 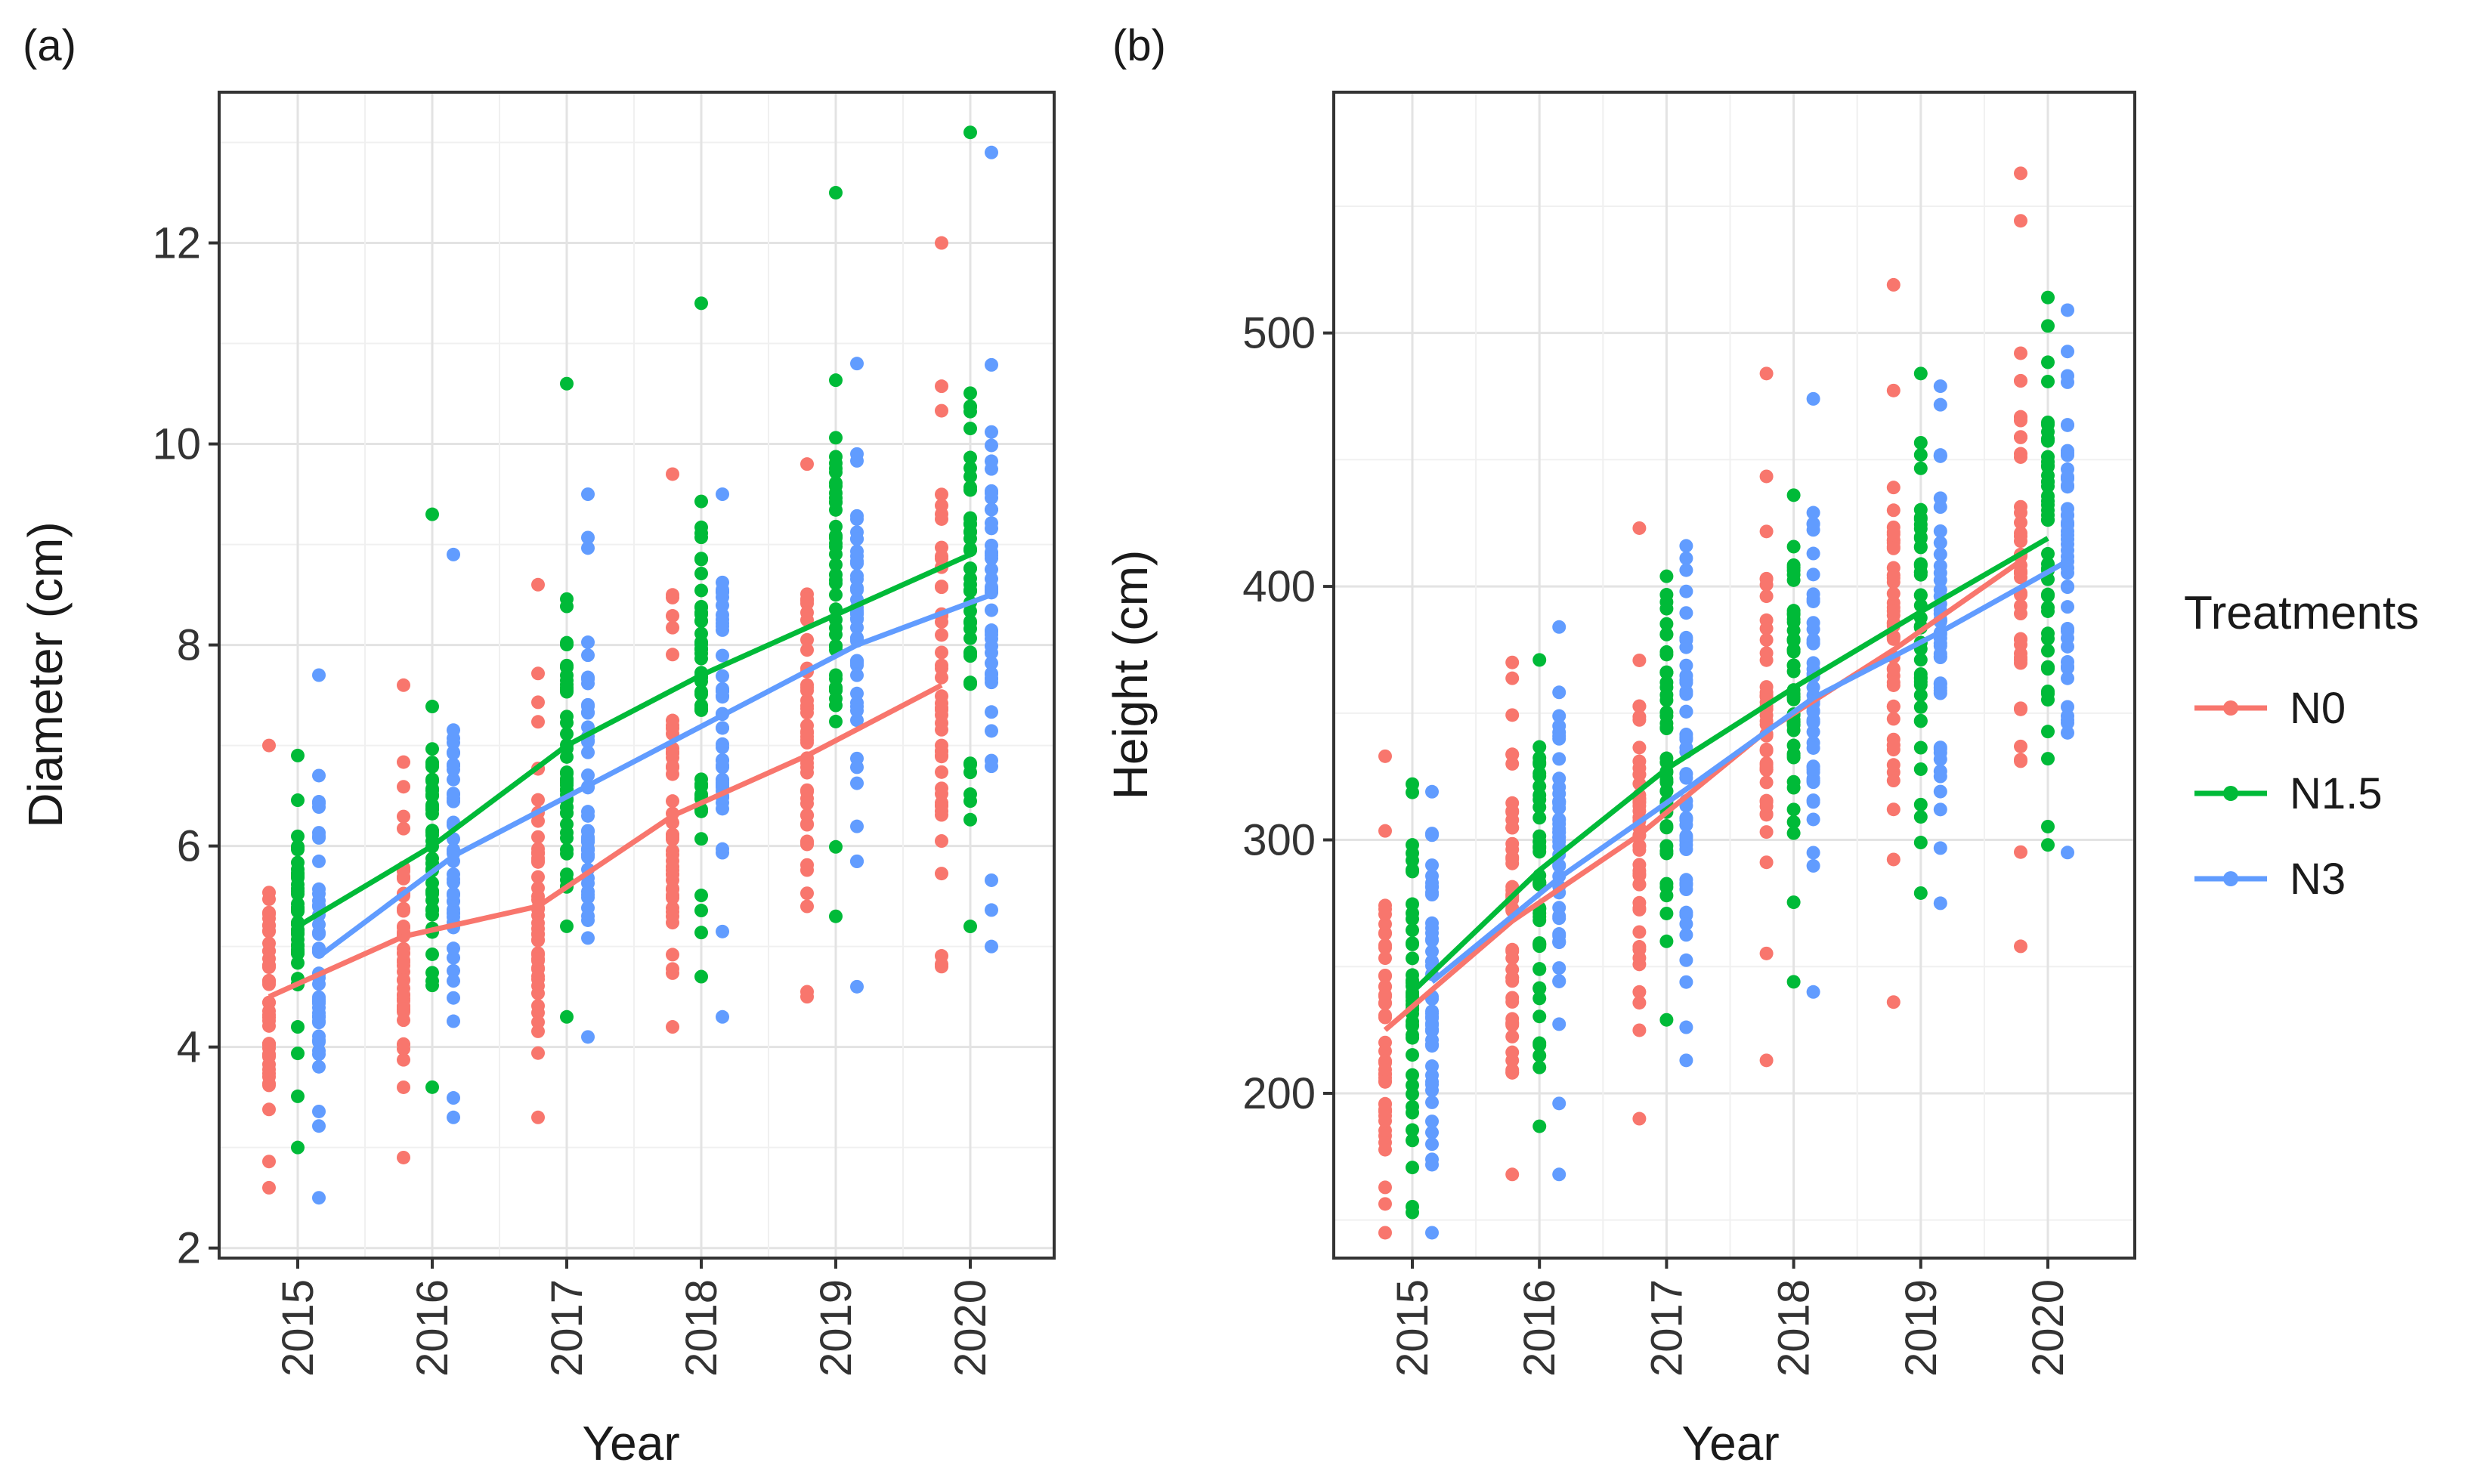 I want to click on legend-entry-N0: N0, so click(x=2270, y=708).